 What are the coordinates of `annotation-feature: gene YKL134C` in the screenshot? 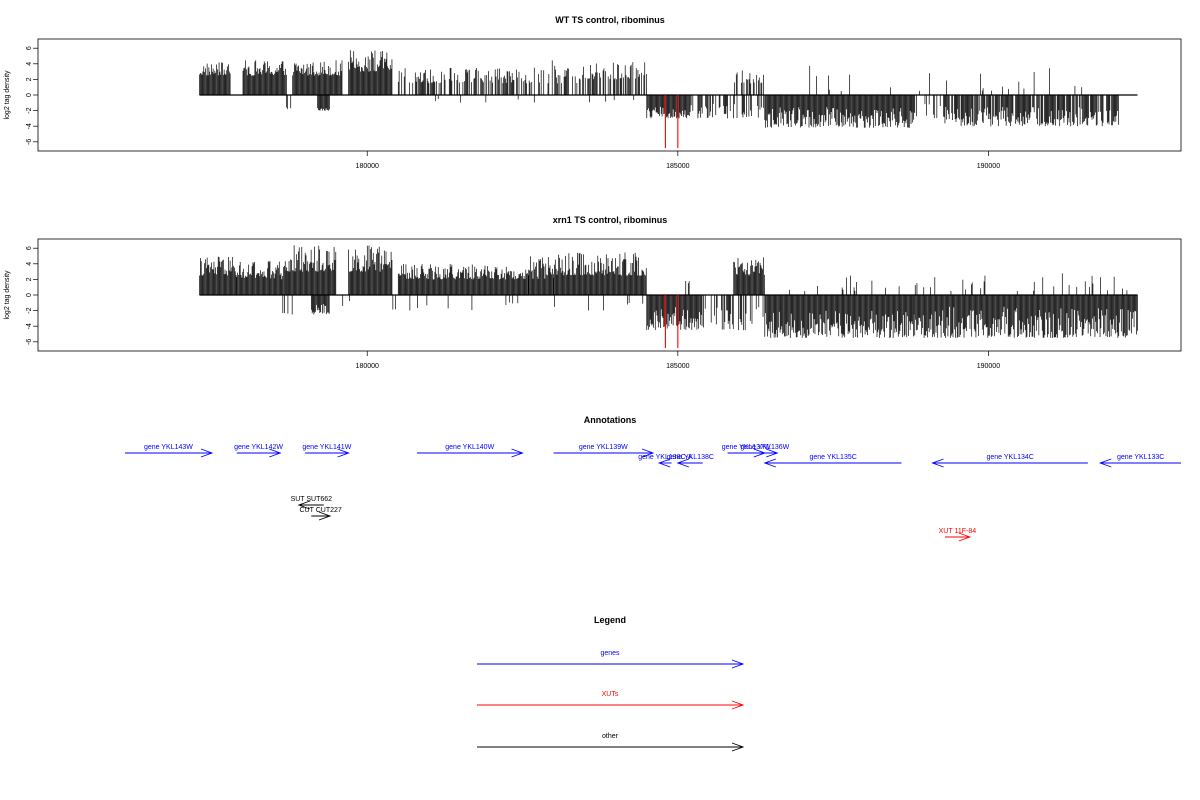 It's located at (1009, 461).